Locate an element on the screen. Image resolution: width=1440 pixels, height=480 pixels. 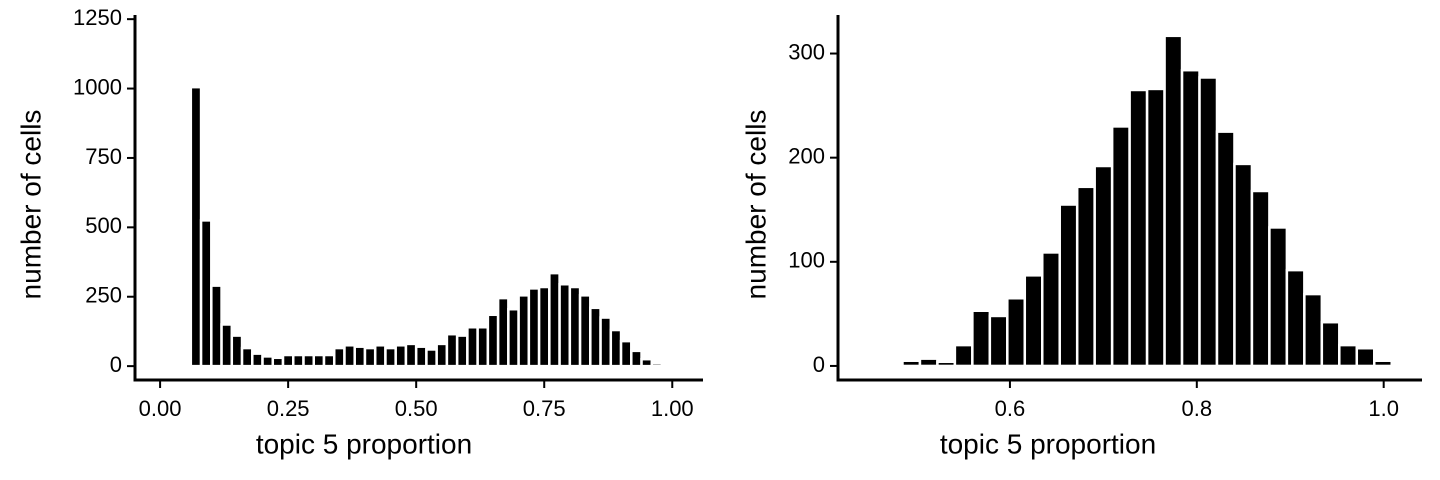
x-tick-label: 1.0 is located at coordinates (1383, 408).